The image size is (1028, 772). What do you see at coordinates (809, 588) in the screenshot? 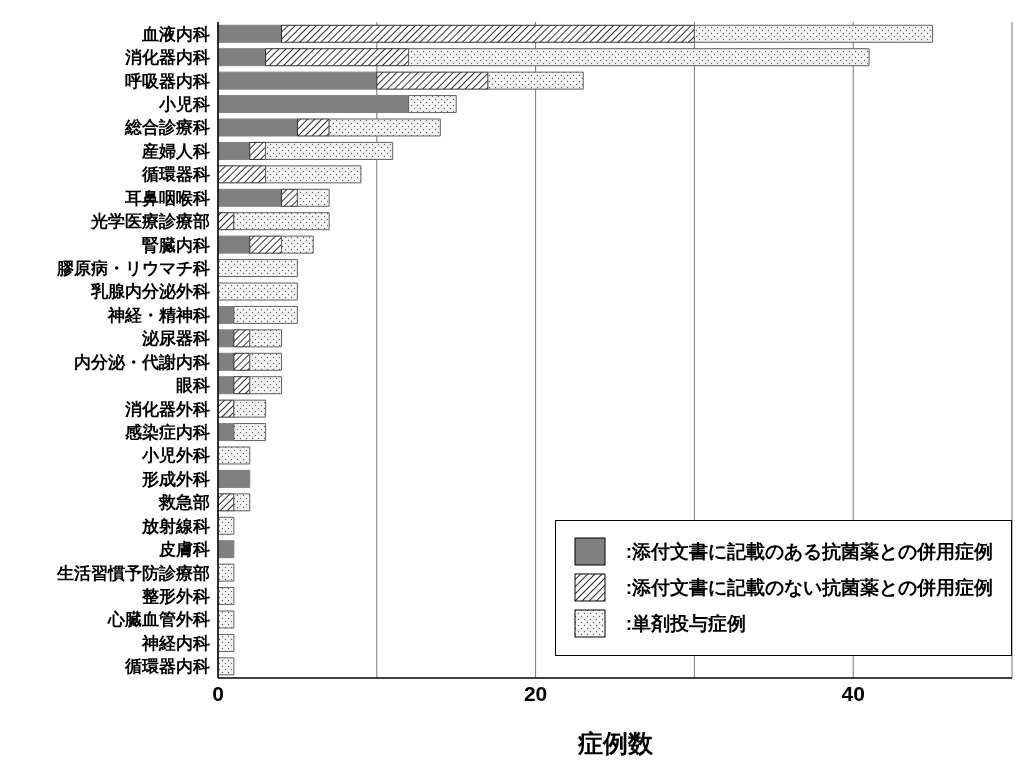
I see `legend-label: :添付文書に記載のない抗菌薬との併用症例` at bounding box center [809, 588].